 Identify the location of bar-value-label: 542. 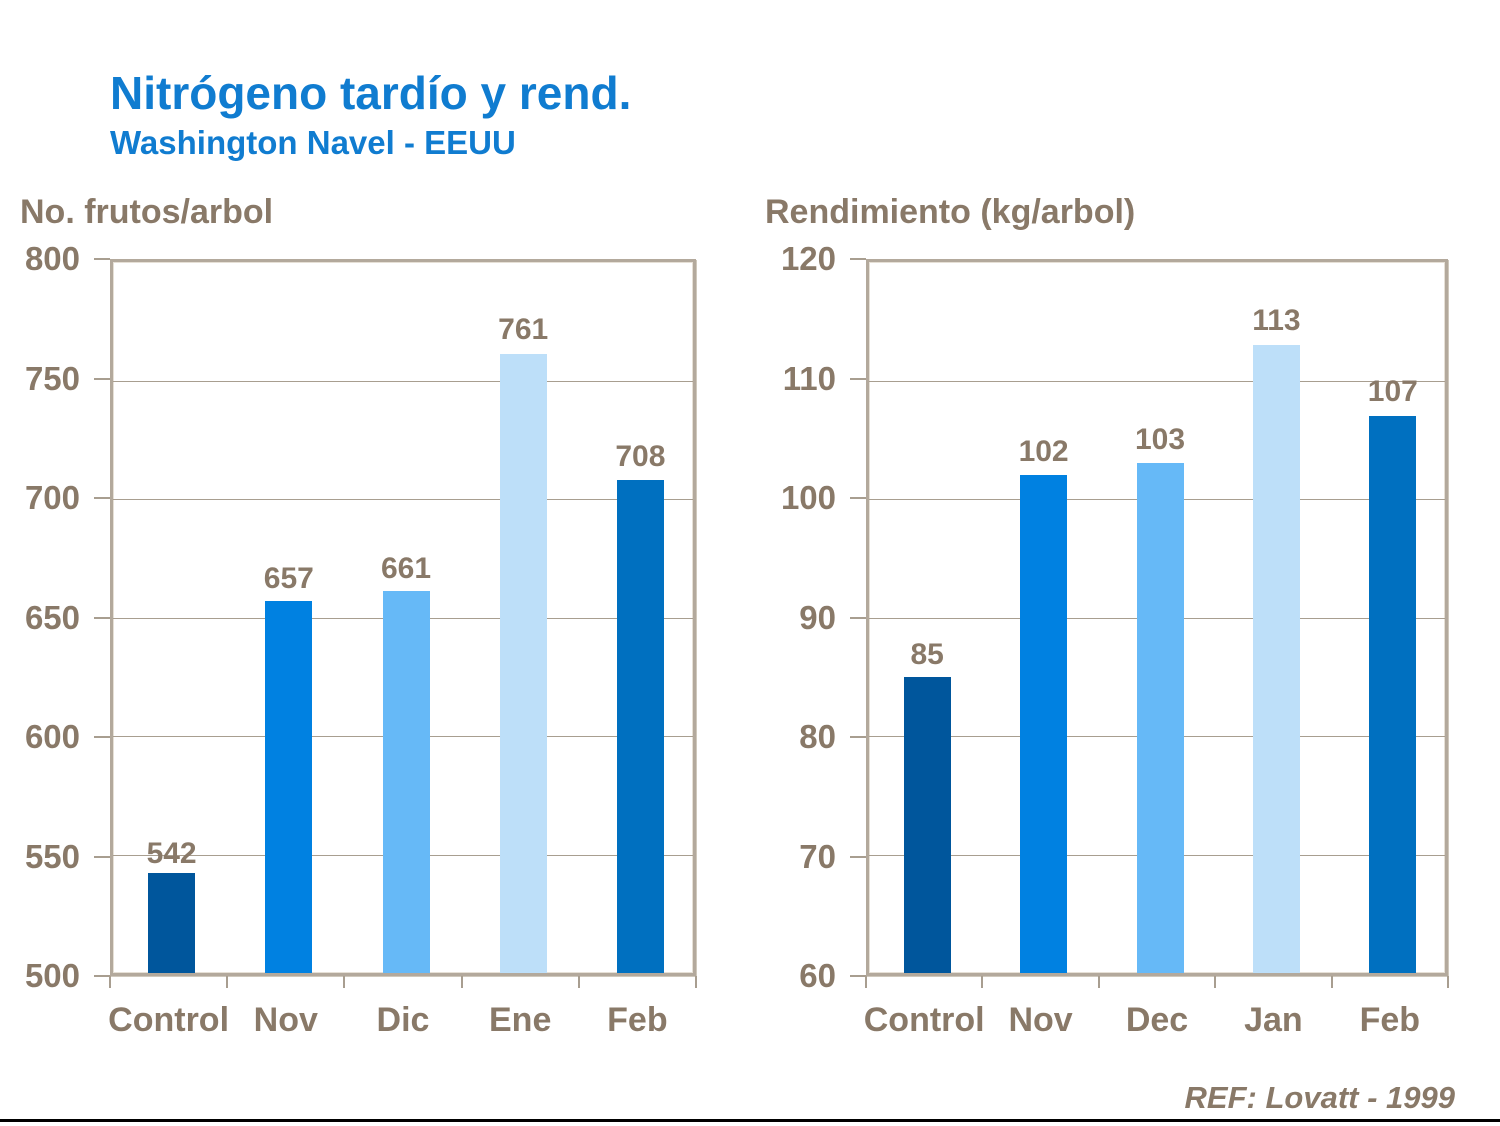
(171, 853).